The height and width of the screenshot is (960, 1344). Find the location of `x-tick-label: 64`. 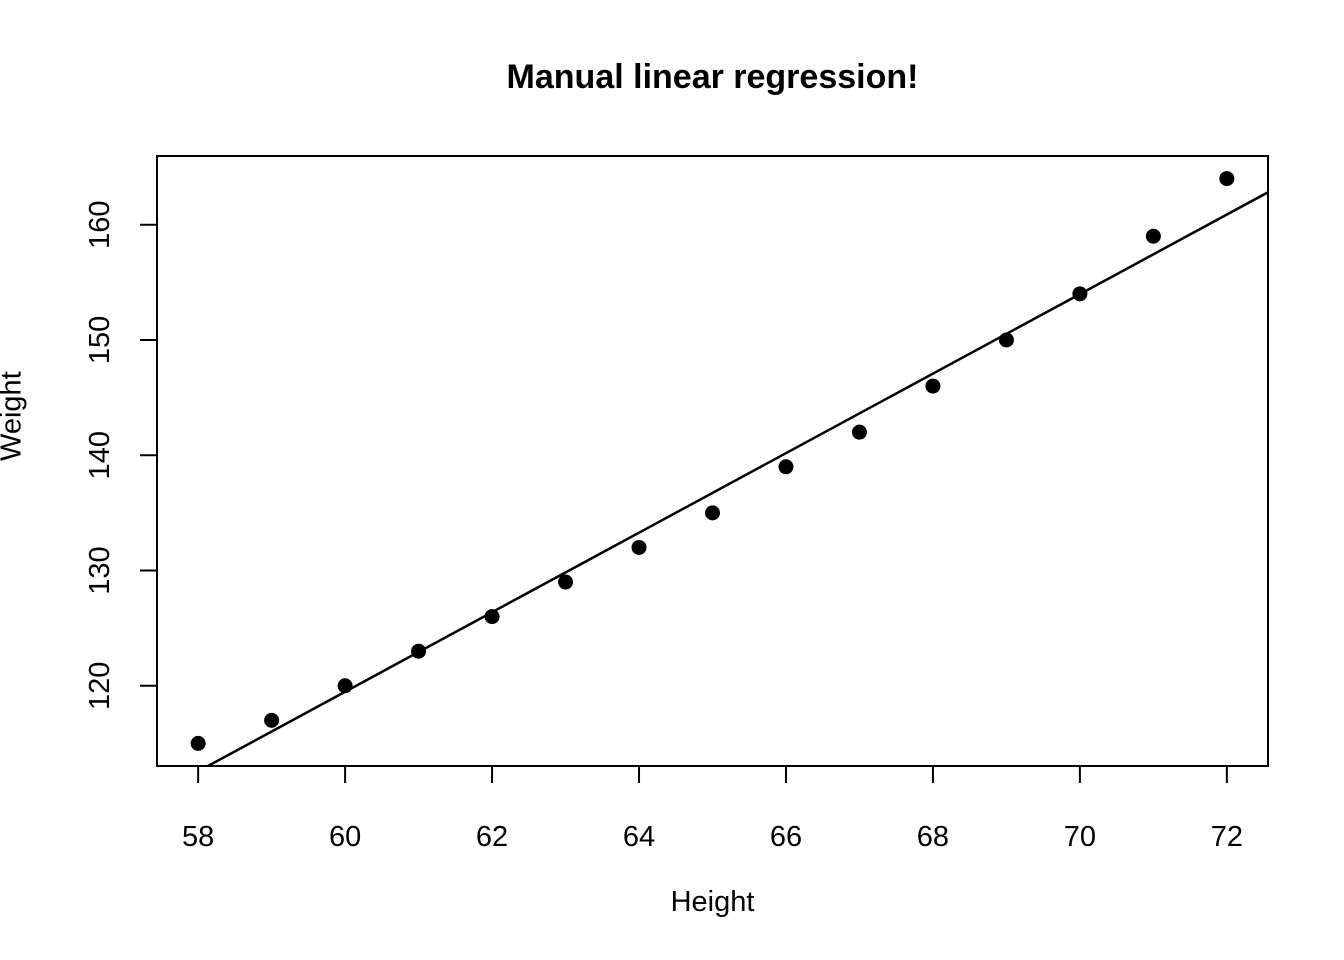

x-tick-label: 64 is located at coordinates (639, 837).